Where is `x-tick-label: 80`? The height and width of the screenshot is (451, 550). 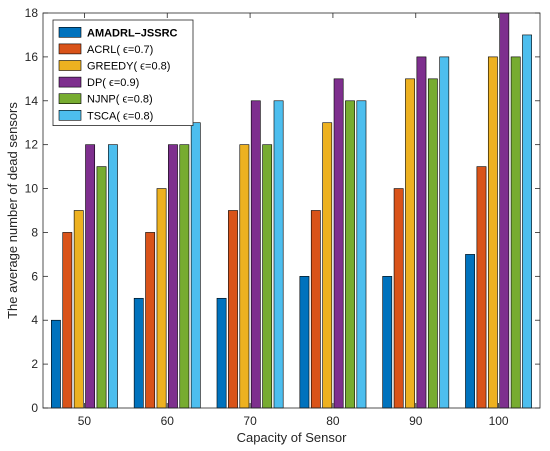
x-tick-label: 80 is located at coordinates (333, 421).